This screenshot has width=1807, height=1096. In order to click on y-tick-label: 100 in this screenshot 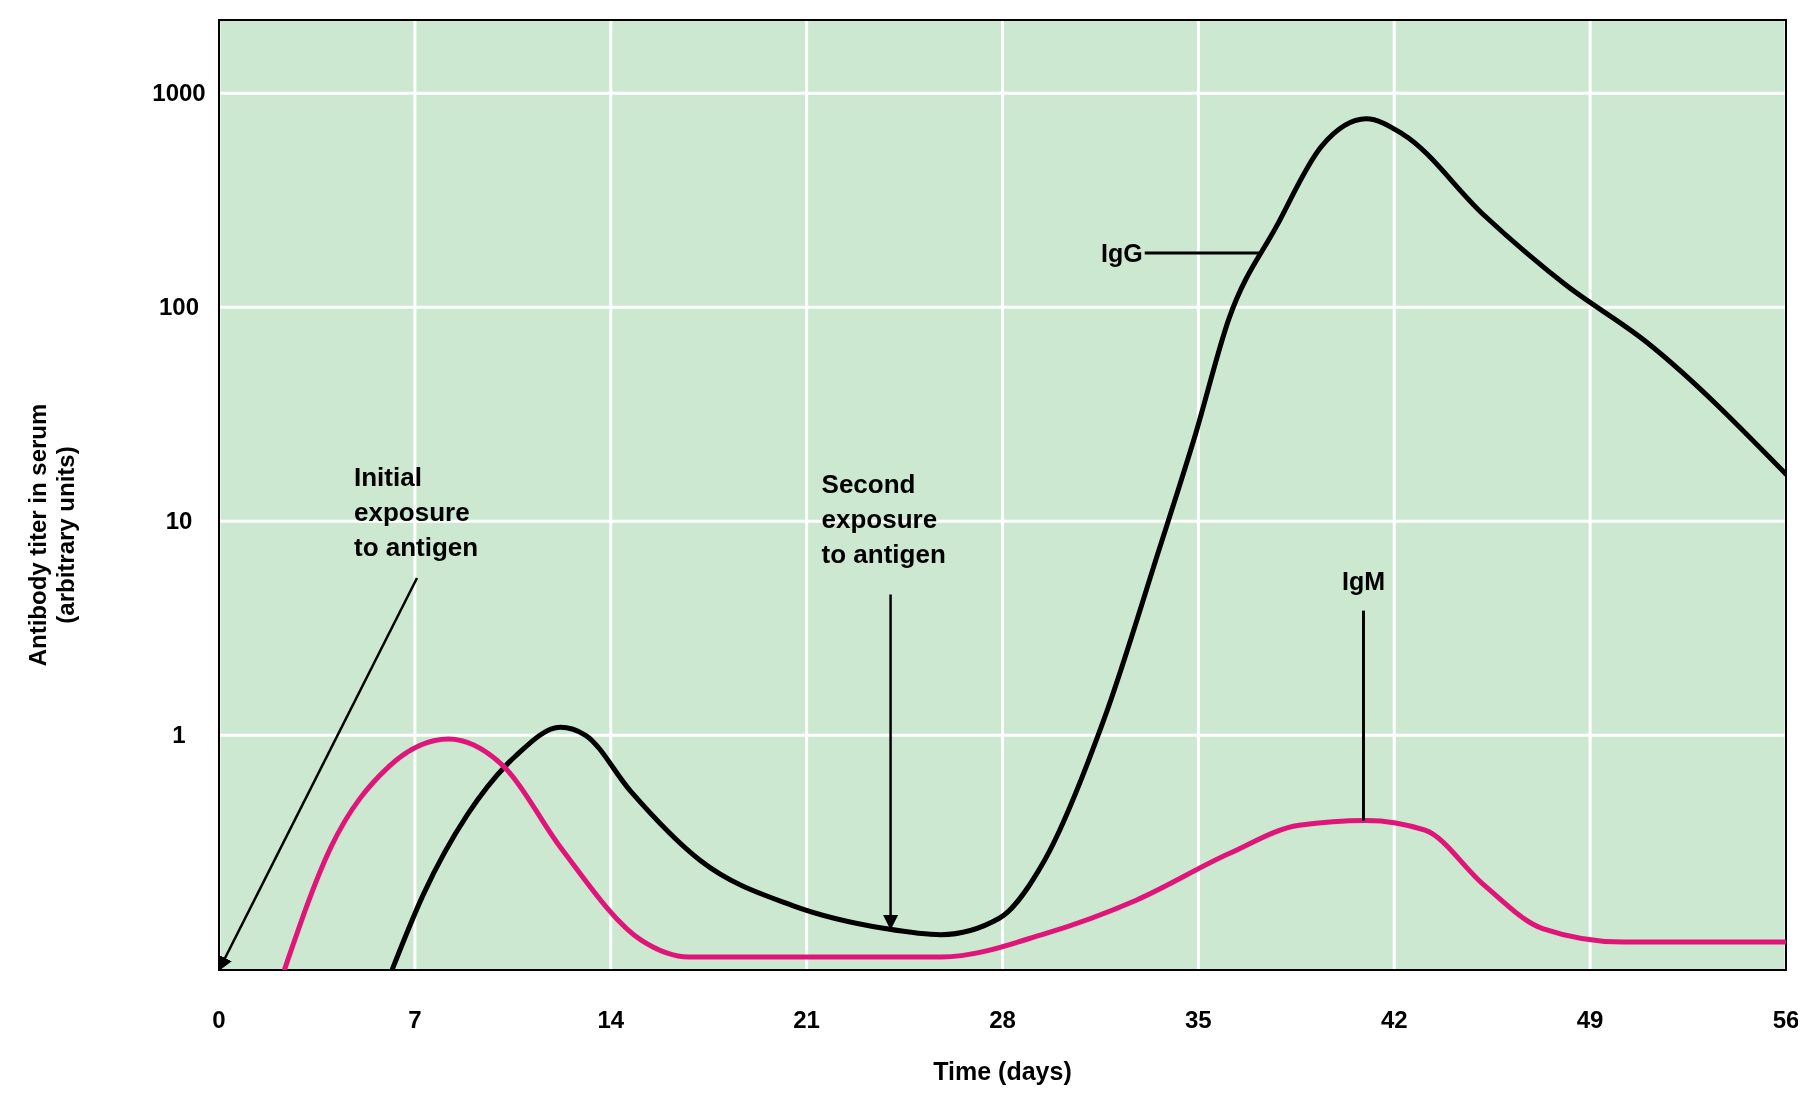, I will do `click(179, 307)`.